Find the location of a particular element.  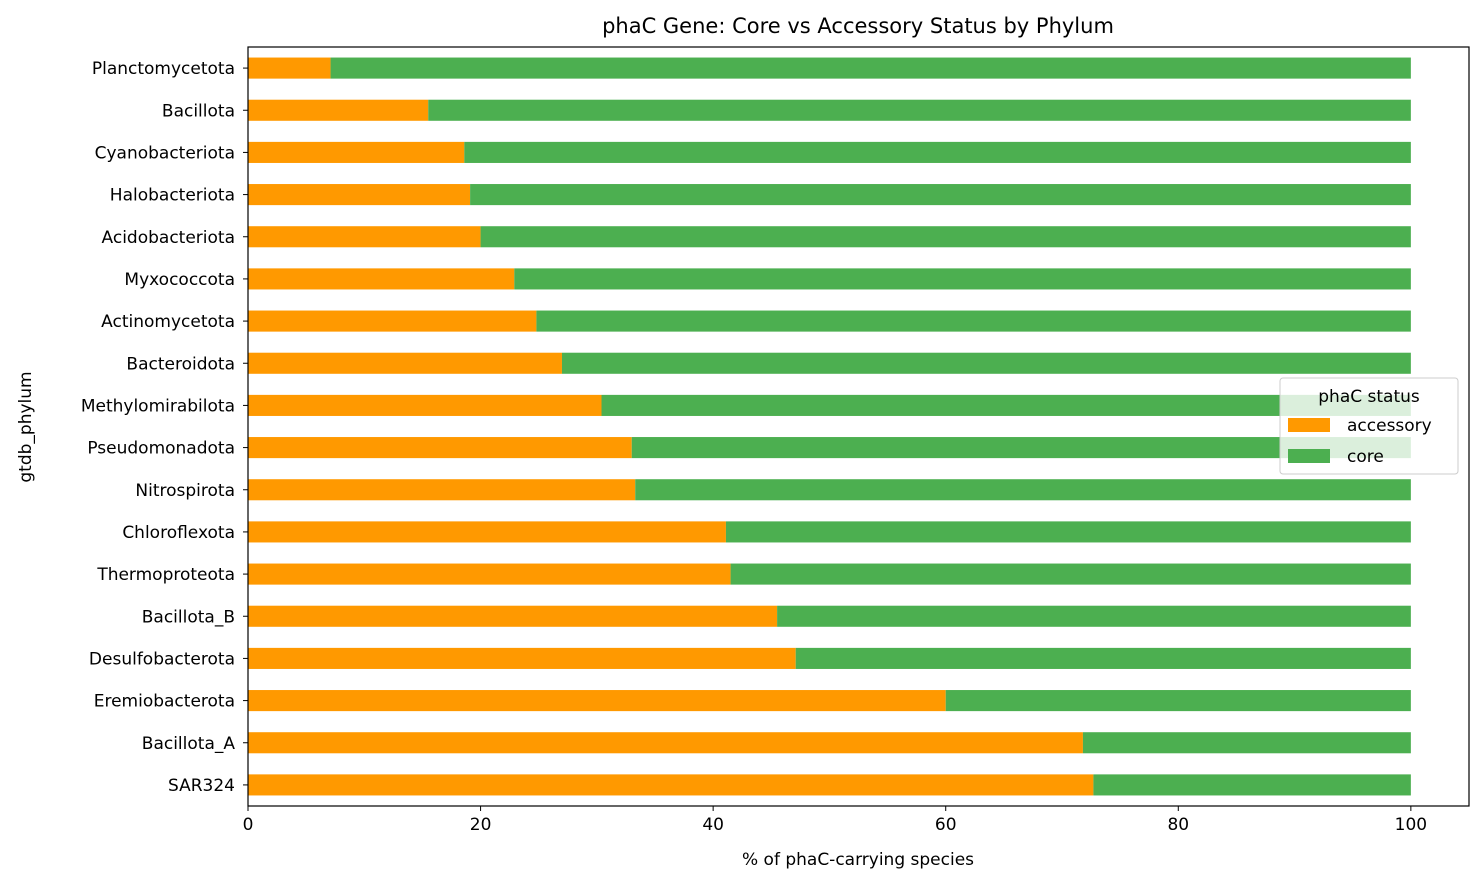

bar-accessory-SAR324 is located at coordinates (671, 785).